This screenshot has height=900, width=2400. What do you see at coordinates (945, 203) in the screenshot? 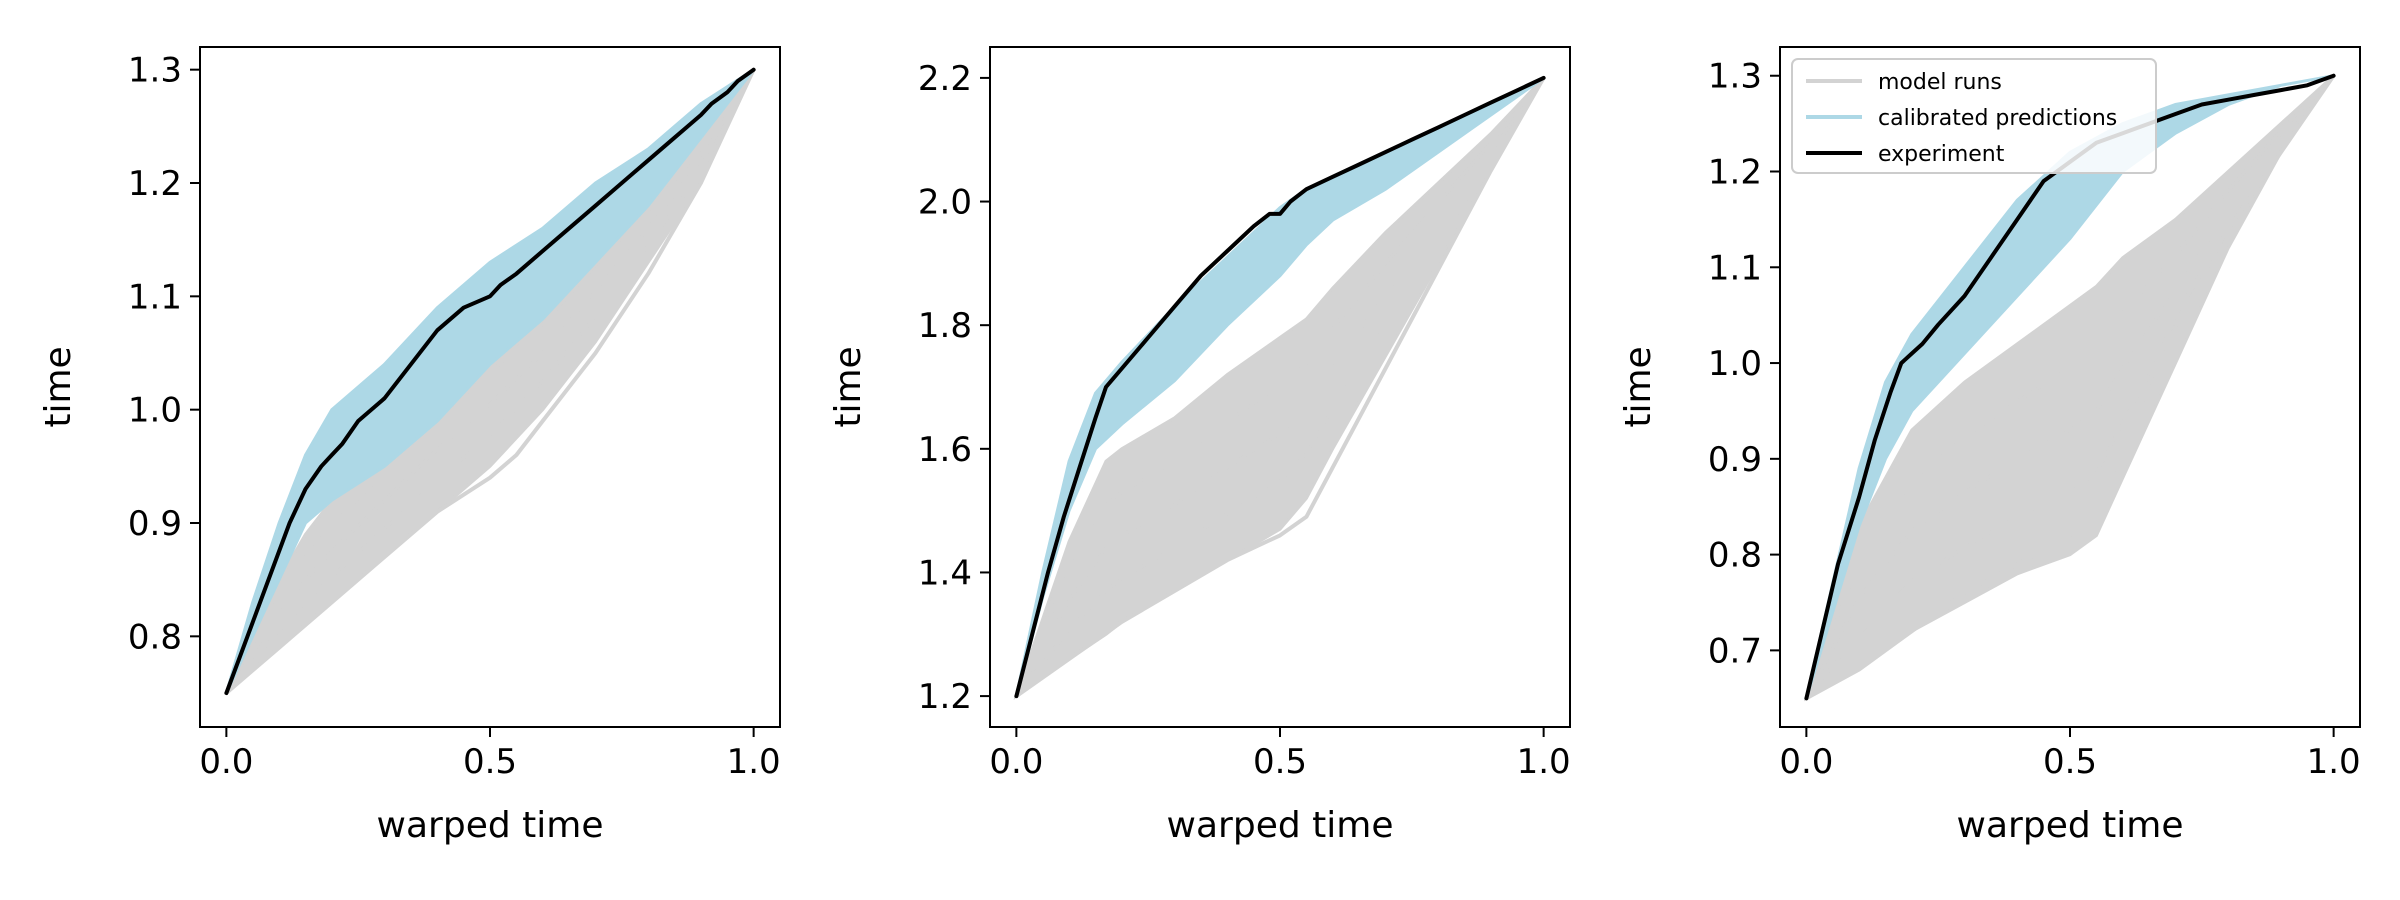
I see `y-tick-label: 2.0` at bounding box center [945, 203].